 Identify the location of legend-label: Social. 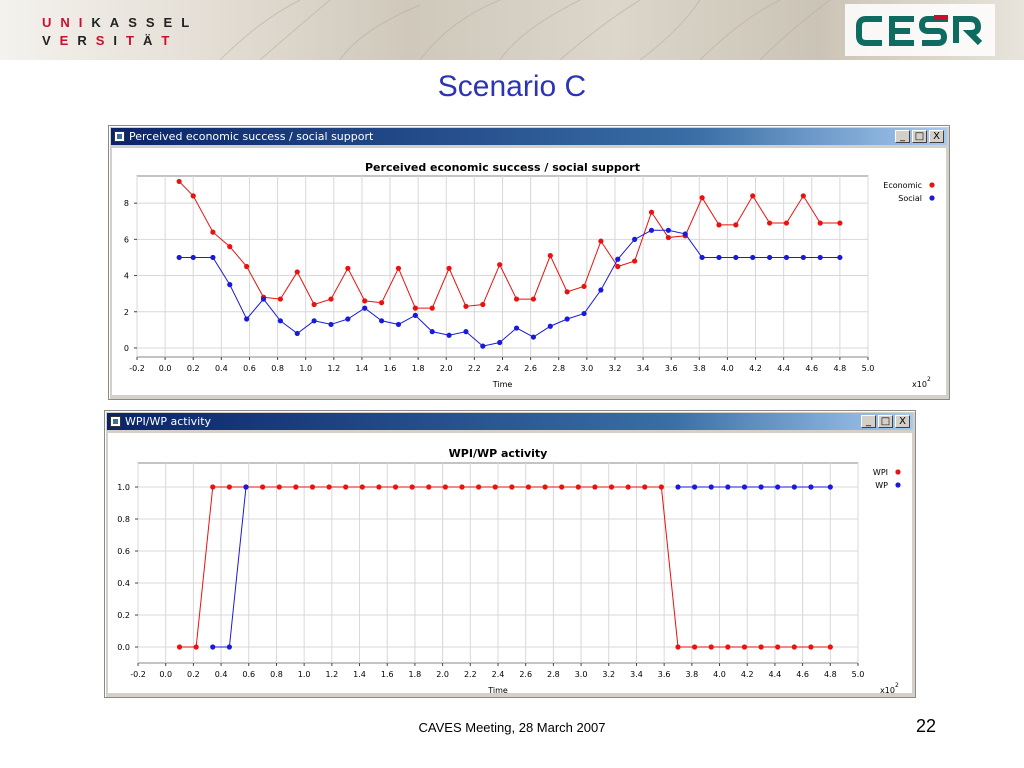
(910, 198).